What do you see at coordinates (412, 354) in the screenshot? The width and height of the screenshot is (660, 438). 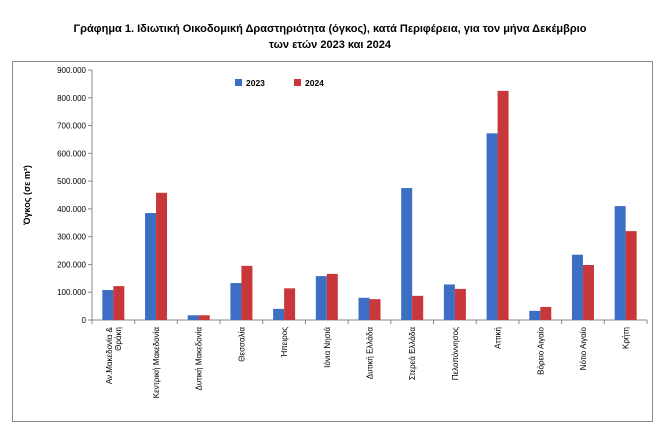 I see `x-category-label: Στερεά Ελλάδα` at bounding box center [412, 354].